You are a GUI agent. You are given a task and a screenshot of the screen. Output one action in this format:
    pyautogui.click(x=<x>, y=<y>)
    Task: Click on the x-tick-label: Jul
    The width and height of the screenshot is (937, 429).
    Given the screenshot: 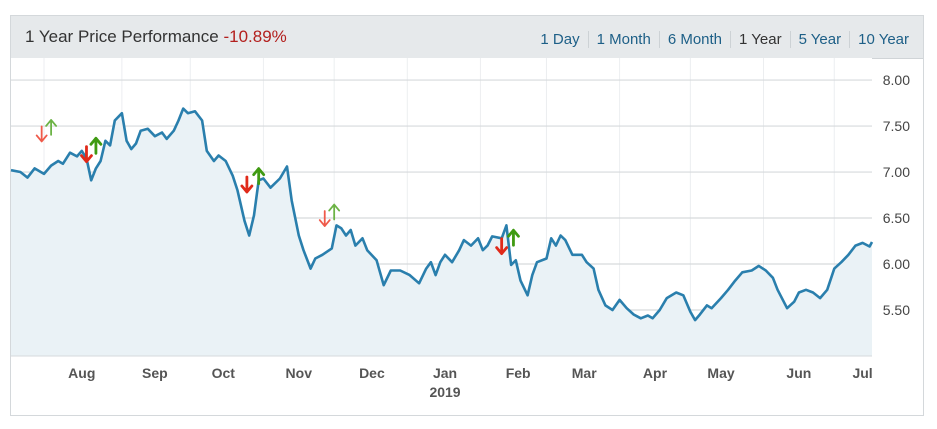 What is the action you would take?
    pyautogui.click(x=862, y=373)
    